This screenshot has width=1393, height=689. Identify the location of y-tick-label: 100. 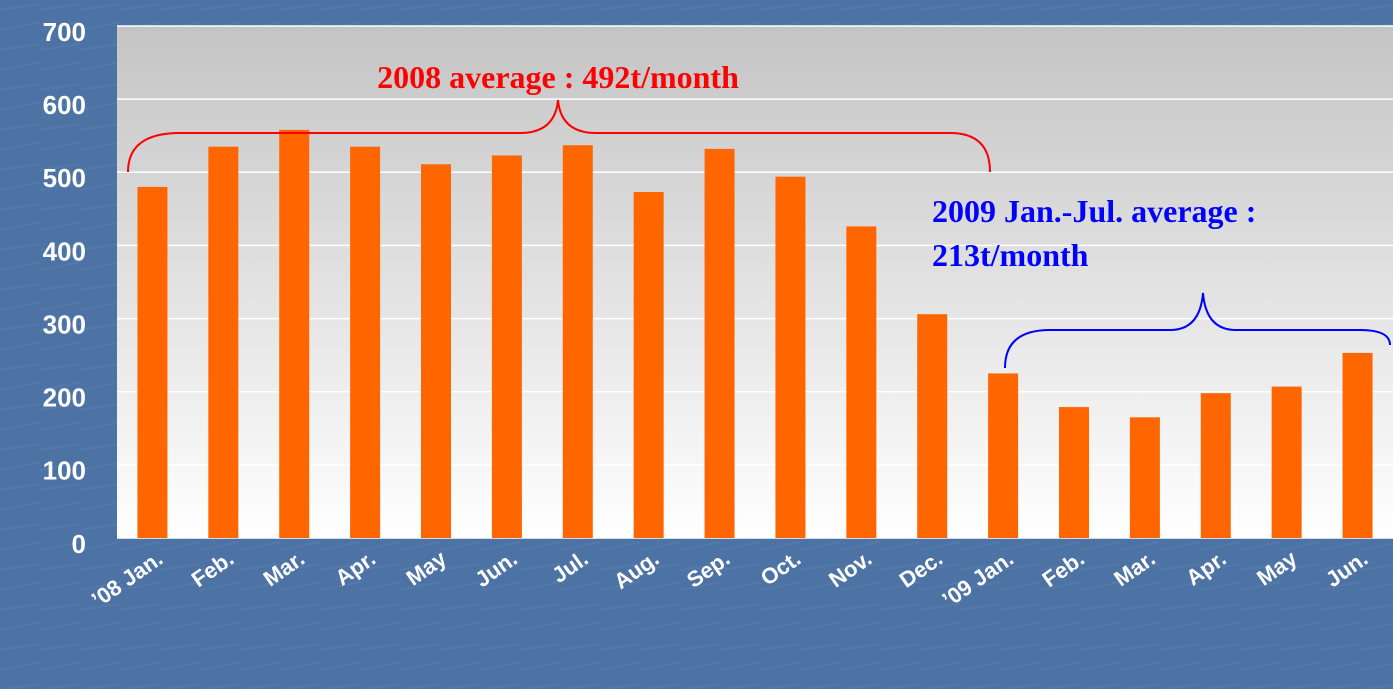
(64, 471).